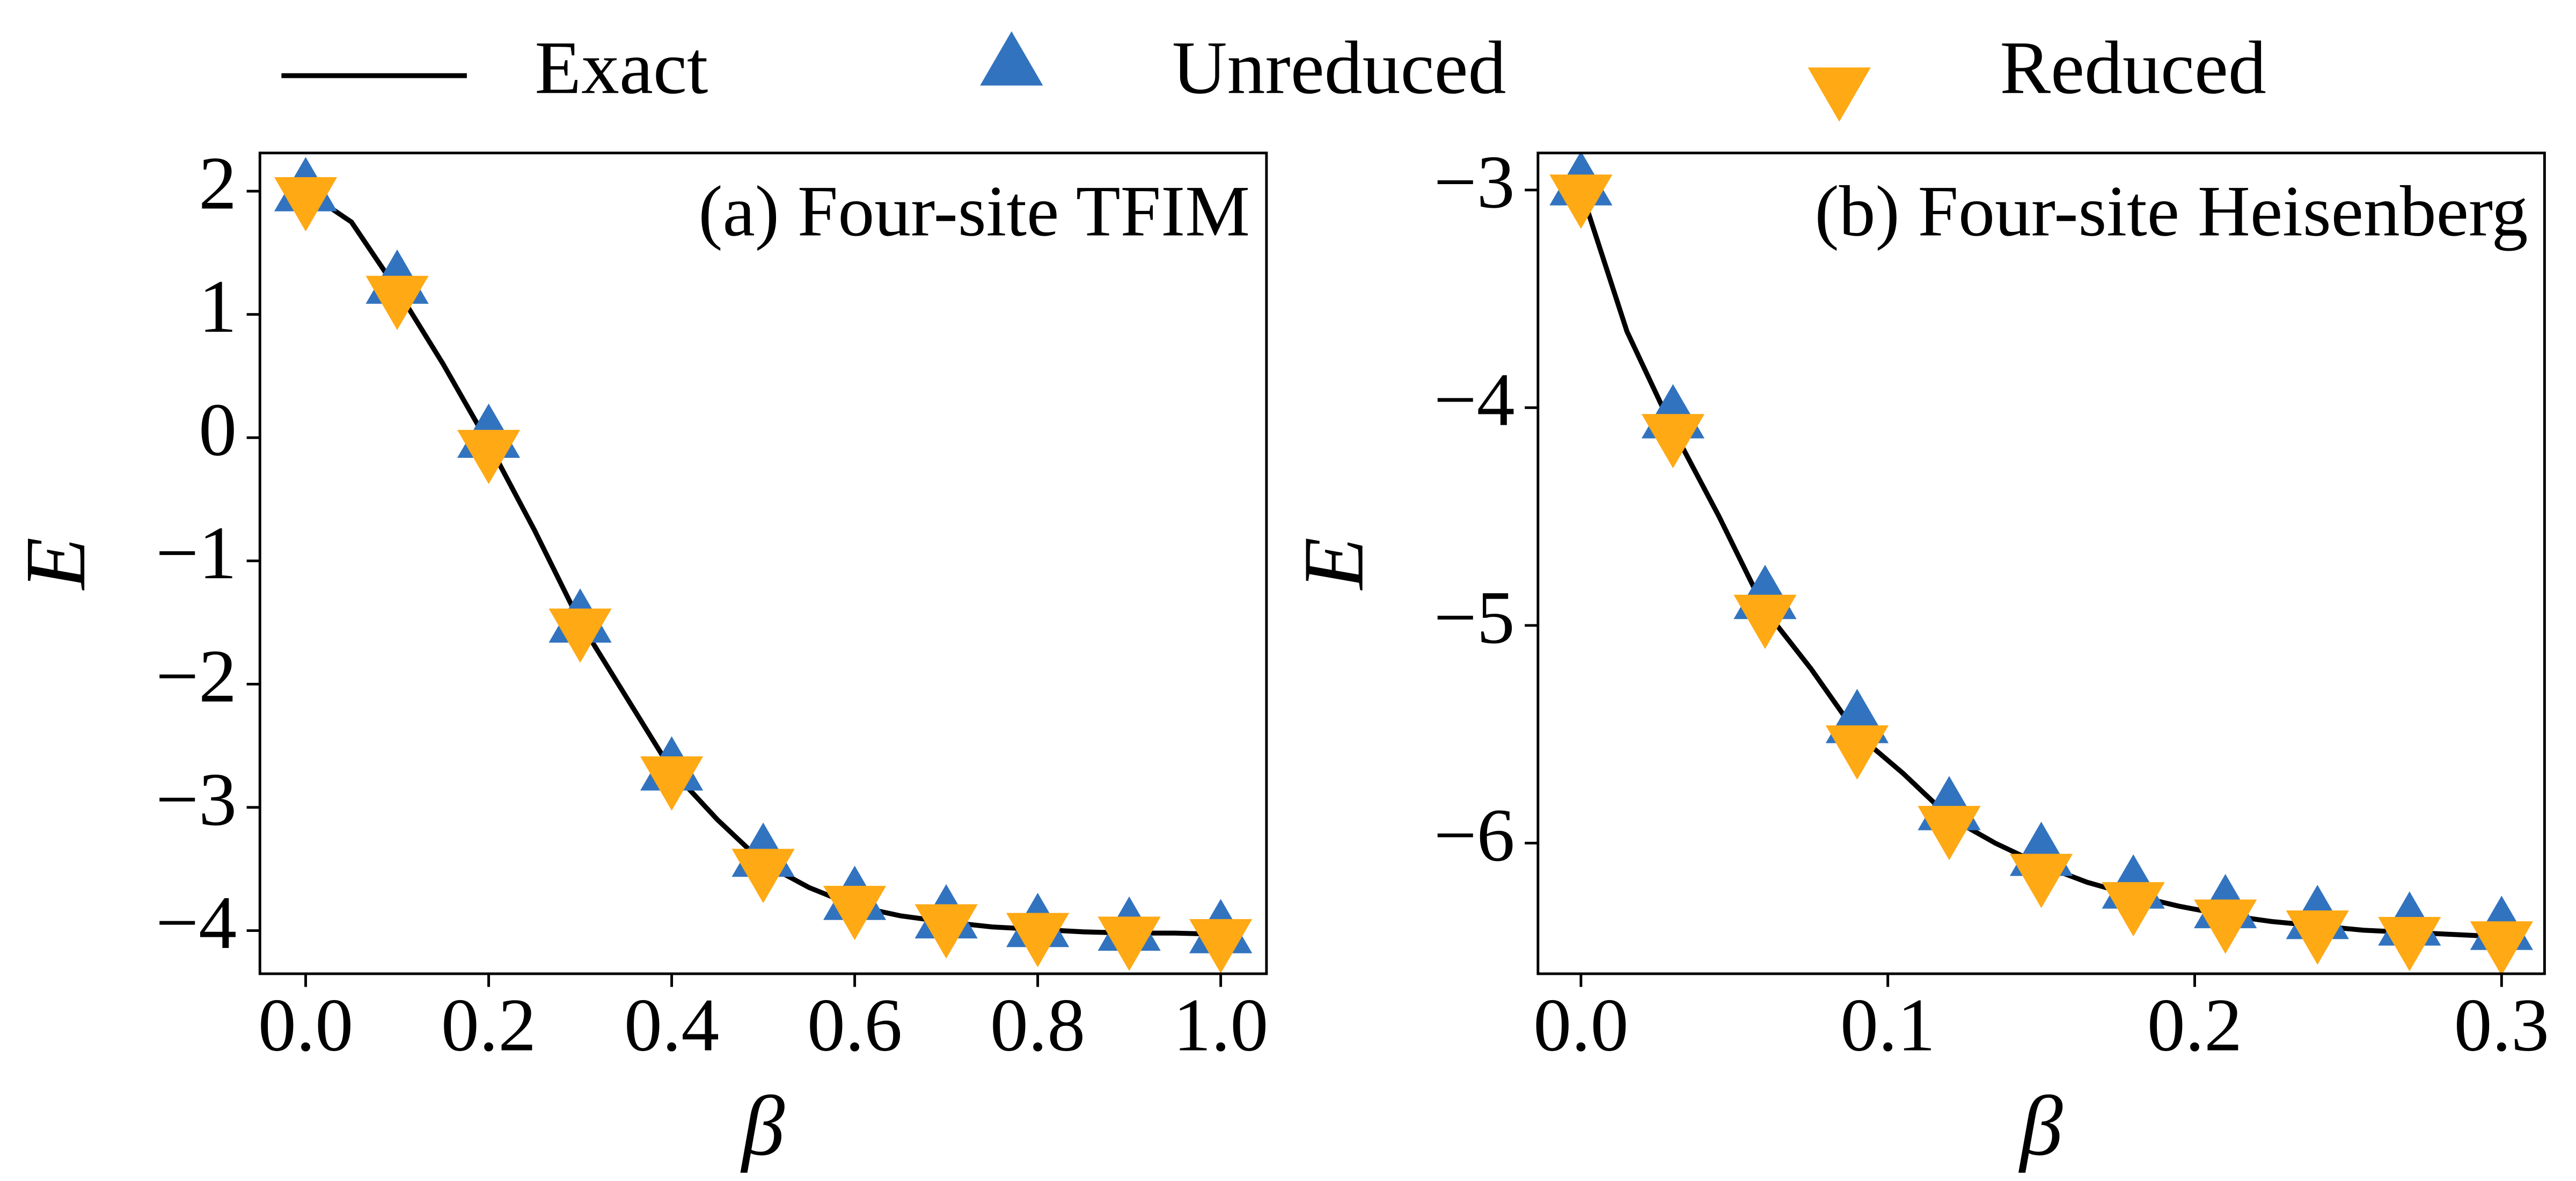 This screenshot has width=2576, height=1181. What do you see at coordinates (974, 211) in the screenshot?
I see `annotation: (a) Four-site TFIM` at bounding box center [974, 211].